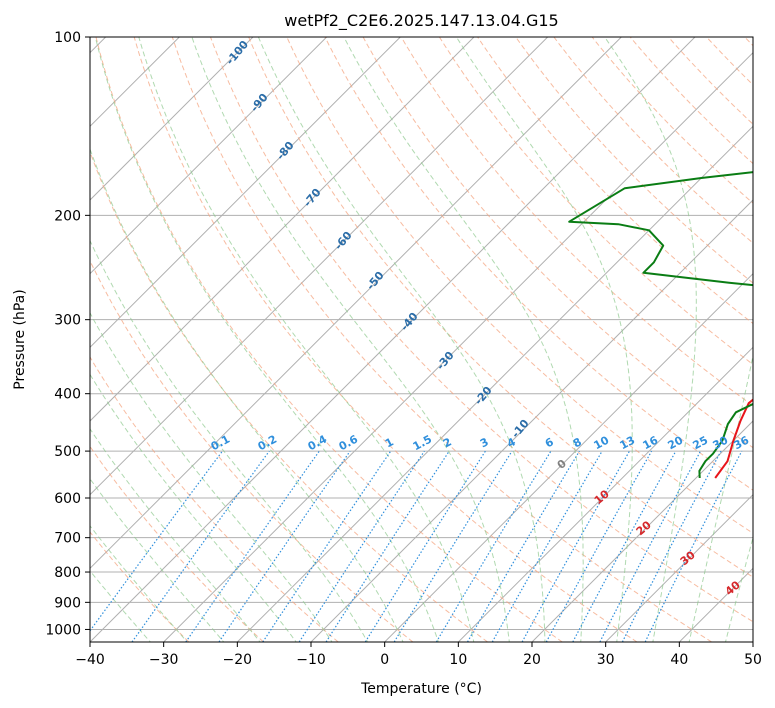 The image size is (775, 708). What do you see at coordinates (63, 630) in the screenshot?
I see `y-tick-label: 1000` at bounding box center [63, 630].